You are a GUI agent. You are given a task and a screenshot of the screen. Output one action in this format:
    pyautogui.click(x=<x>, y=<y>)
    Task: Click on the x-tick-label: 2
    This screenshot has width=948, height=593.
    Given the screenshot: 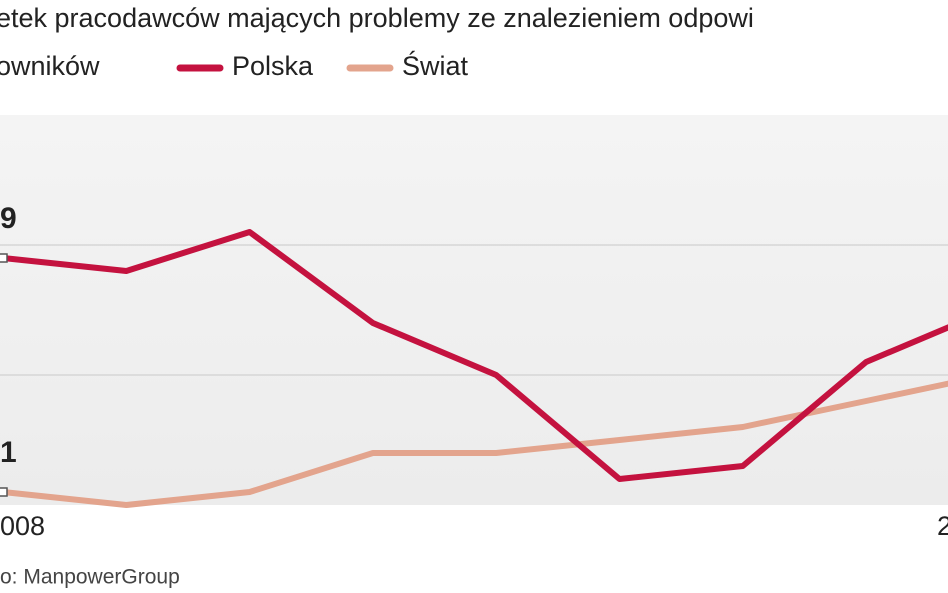 What is the action you would take?
    pyautogui.click(x=942, y=526)
    